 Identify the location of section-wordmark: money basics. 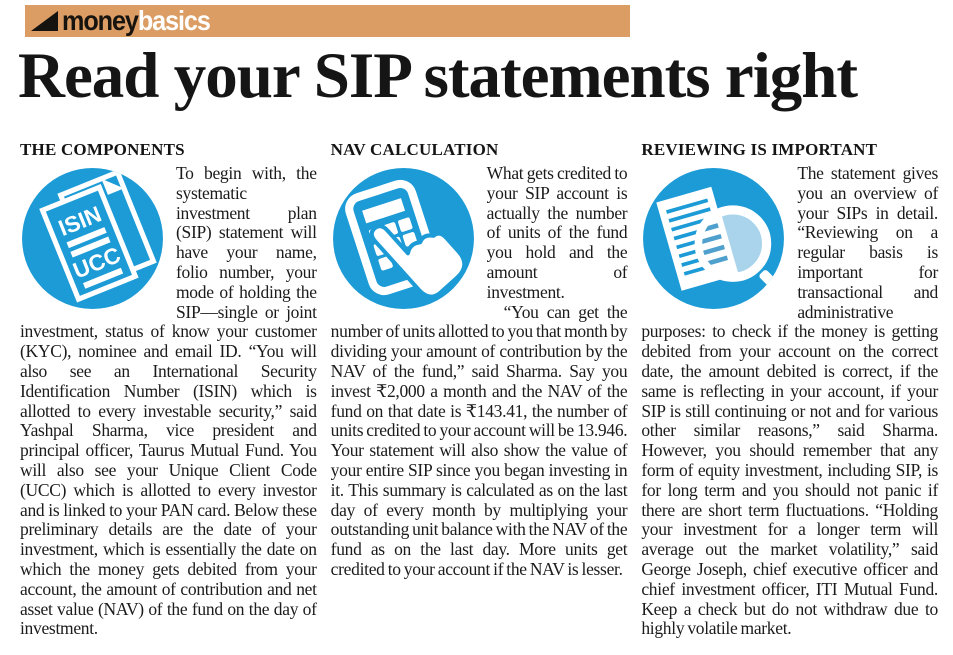
(136, 21).